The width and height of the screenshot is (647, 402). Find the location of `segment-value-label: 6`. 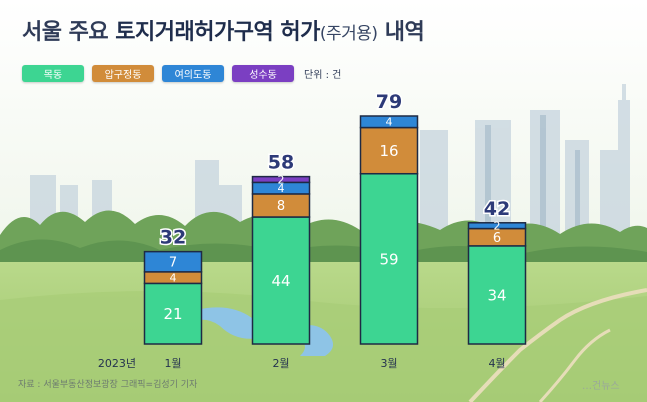

segment-value-label: 6 is located at coordinates (497, 238).